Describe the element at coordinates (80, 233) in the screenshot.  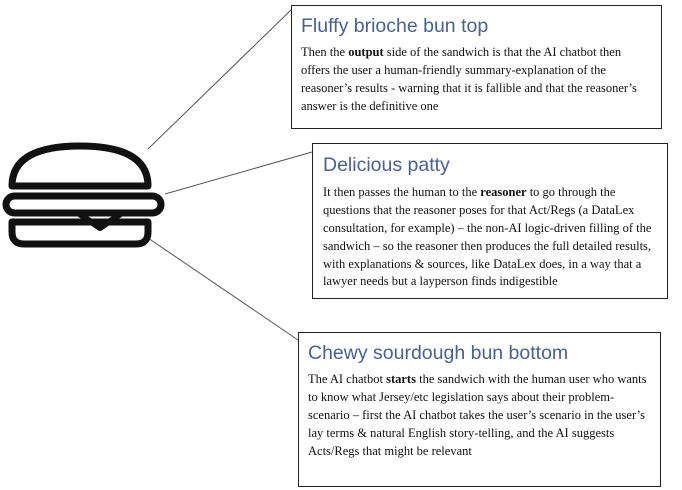
I see `bun-bottom-shape` at that location.